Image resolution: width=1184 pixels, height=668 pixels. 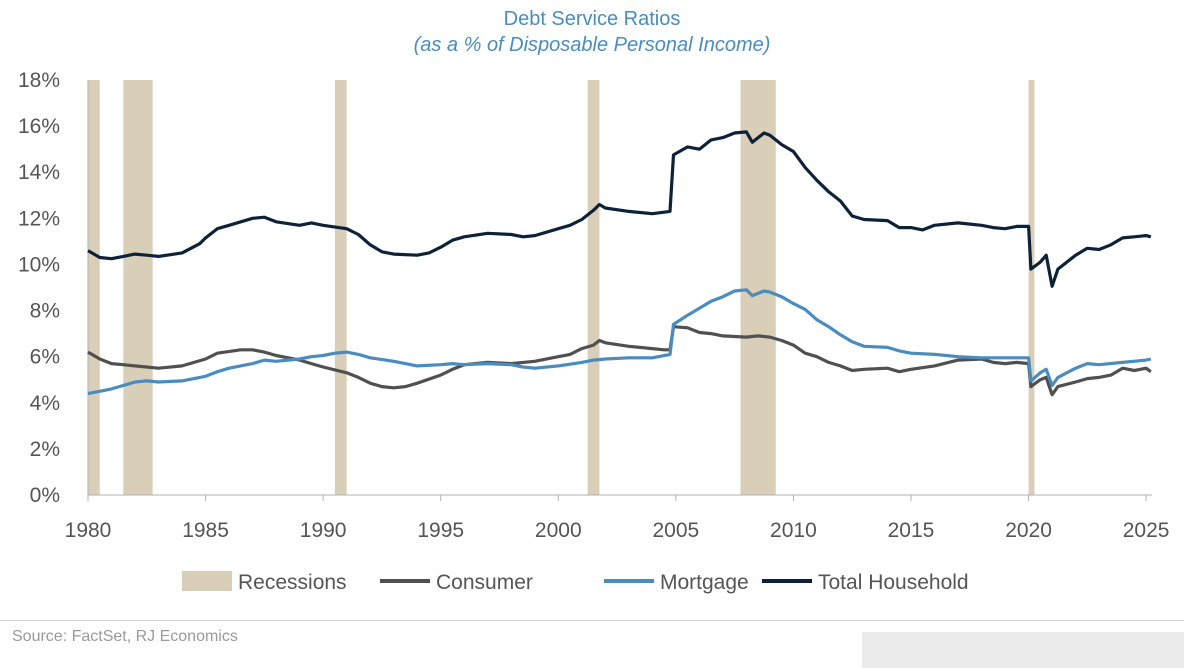 What do you see at coordinates (592, 620) in the screenshot?
I see `footer-divider` at bounding box center [592, 620].